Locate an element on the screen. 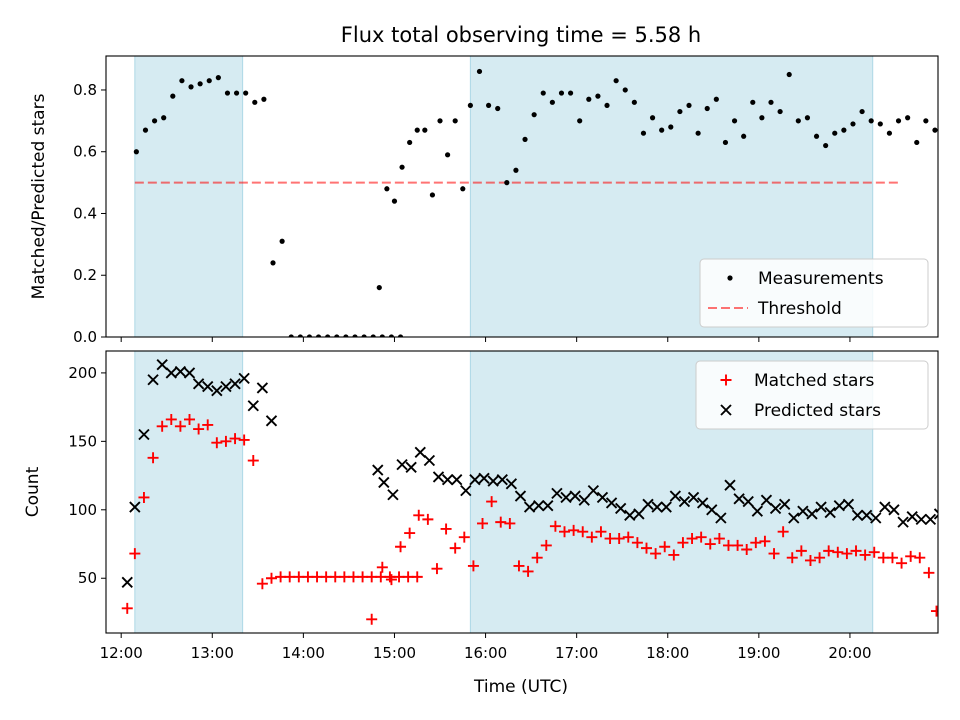 Image resolution: width=960 pixels, height=720 pixels. y-tick-label: 200 is located at coordinates (82, 373).